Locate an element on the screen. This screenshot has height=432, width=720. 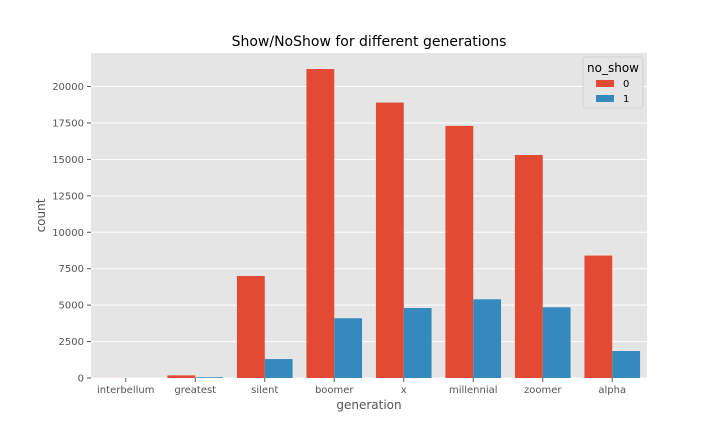
y-tick-label: 20000 is located at coordinates (68, 87).